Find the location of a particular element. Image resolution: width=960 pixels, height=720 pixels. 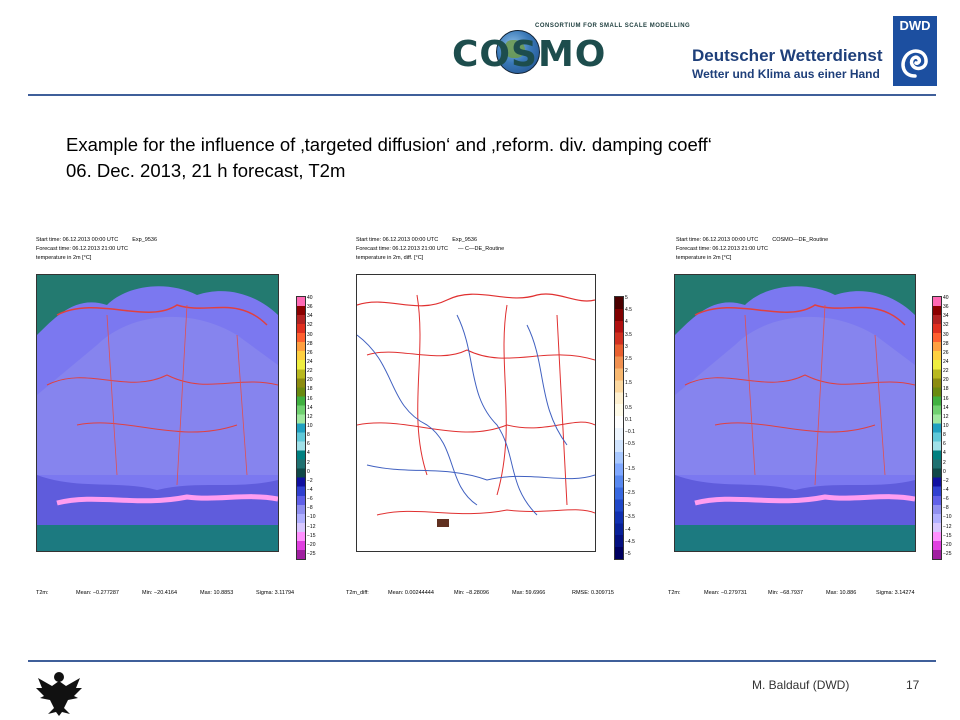

panel-2-stat-mean: Mean: 0.00244444 is located at coordinates (411, 593).